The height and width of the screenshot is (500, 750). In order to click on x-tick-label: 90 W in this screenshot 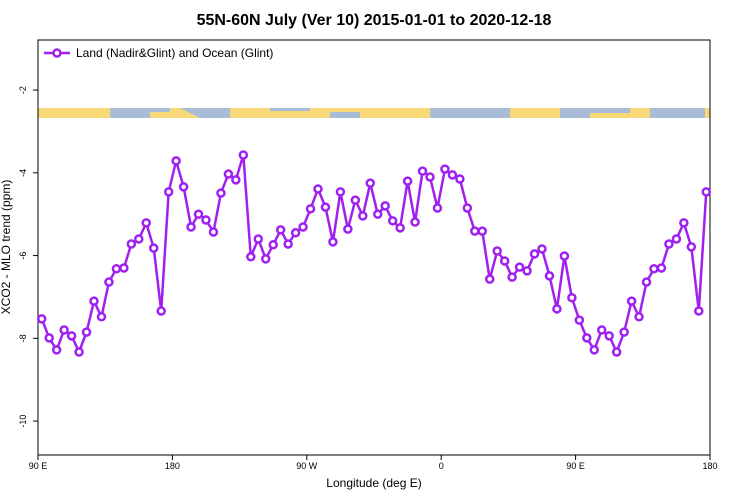, I will do `click(307, 466)`.